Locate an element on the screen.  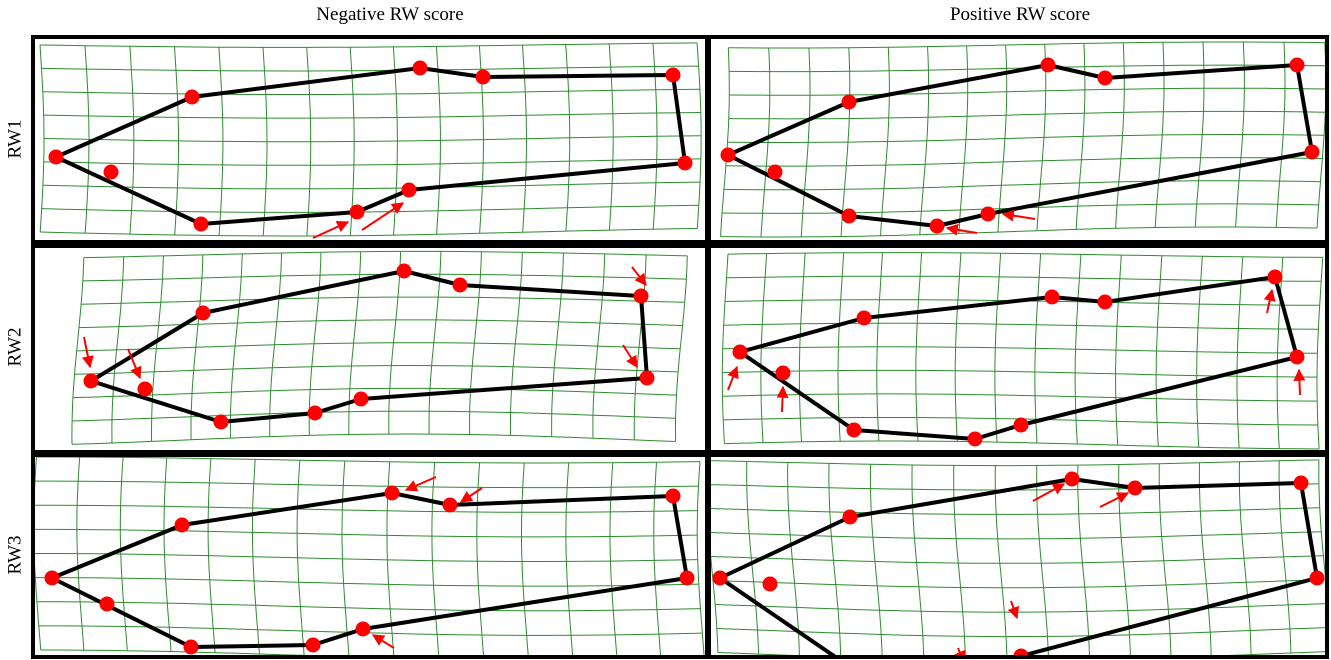
shape-3-positive is located at coordinates (1018, 564).